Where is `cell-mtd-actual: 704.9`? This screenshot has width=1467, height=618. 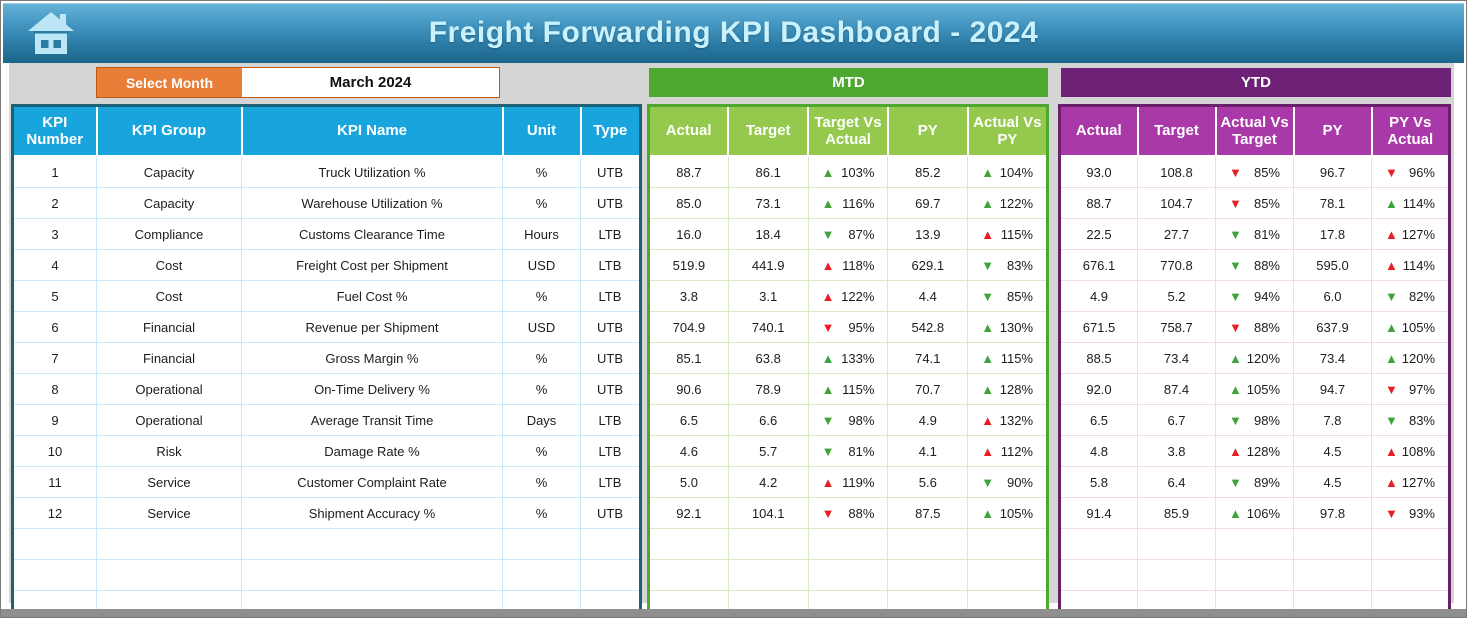 cell-mtd-actual: 704.9 is located at coordinates (688, 327).